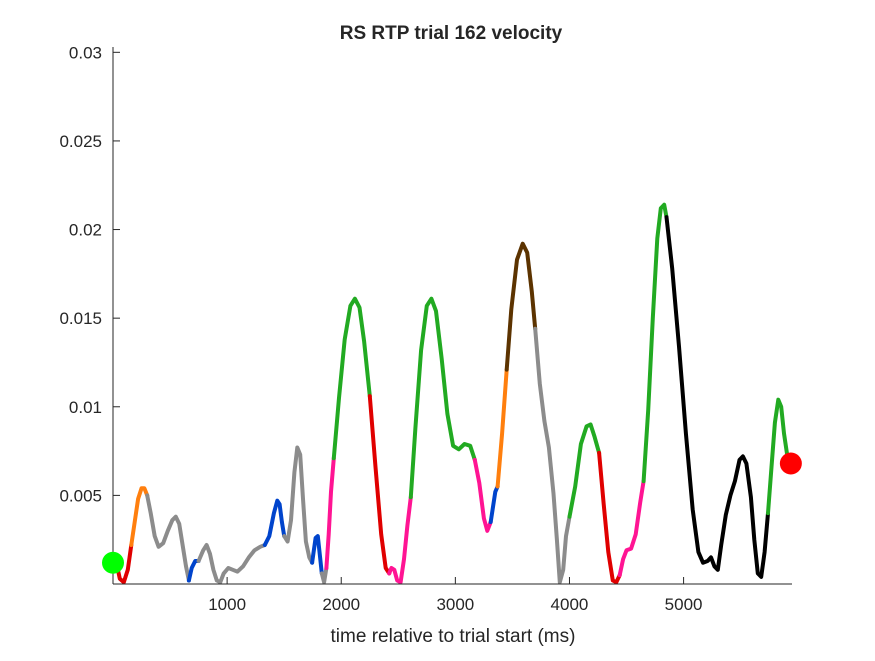 Image resolution: width=875 pixels, height=661 pixels. I want to click on x-tick-label: 4000, so click(570, 604).